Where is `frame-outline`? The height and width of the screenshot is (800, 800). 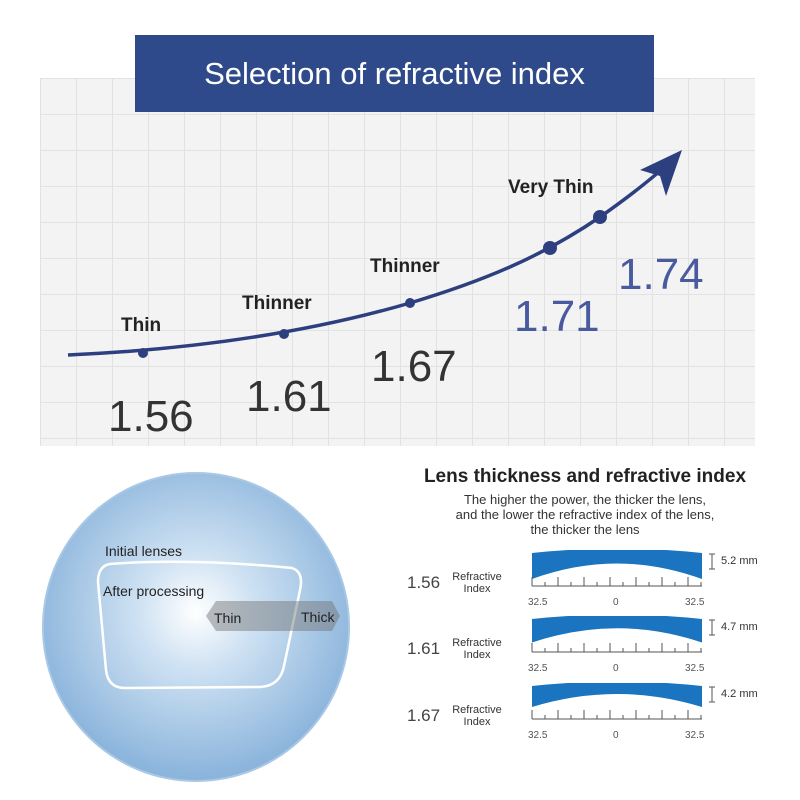
frame-outline is located at coordinates (199, 625).